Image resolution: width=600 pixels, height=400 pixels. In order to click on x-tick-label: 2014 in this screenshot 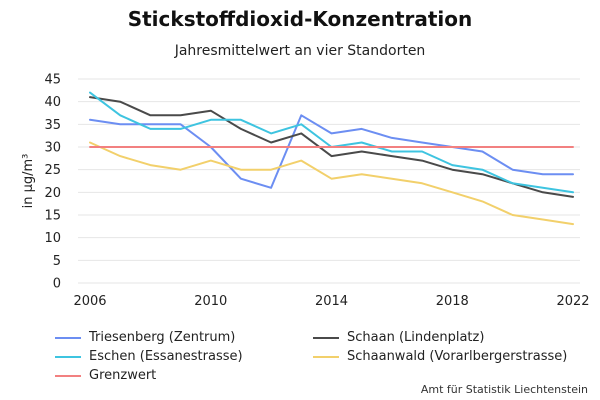, I will do `click(331, 301)`.